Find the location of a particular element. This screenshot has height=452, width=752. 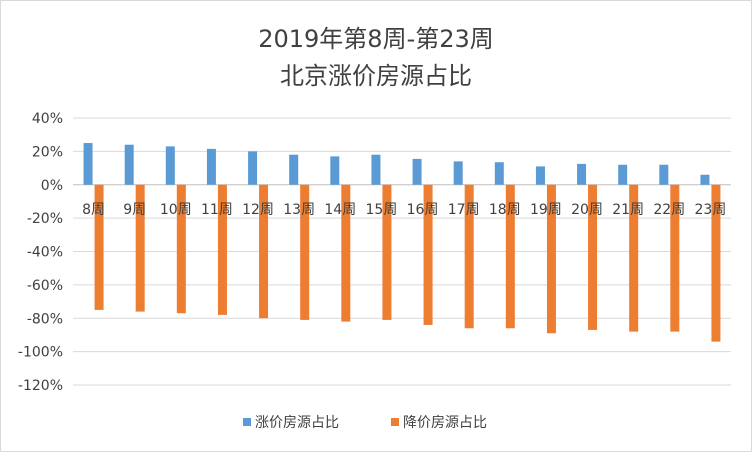

x-category-label: 15周 is located at coordinates (382, 210).